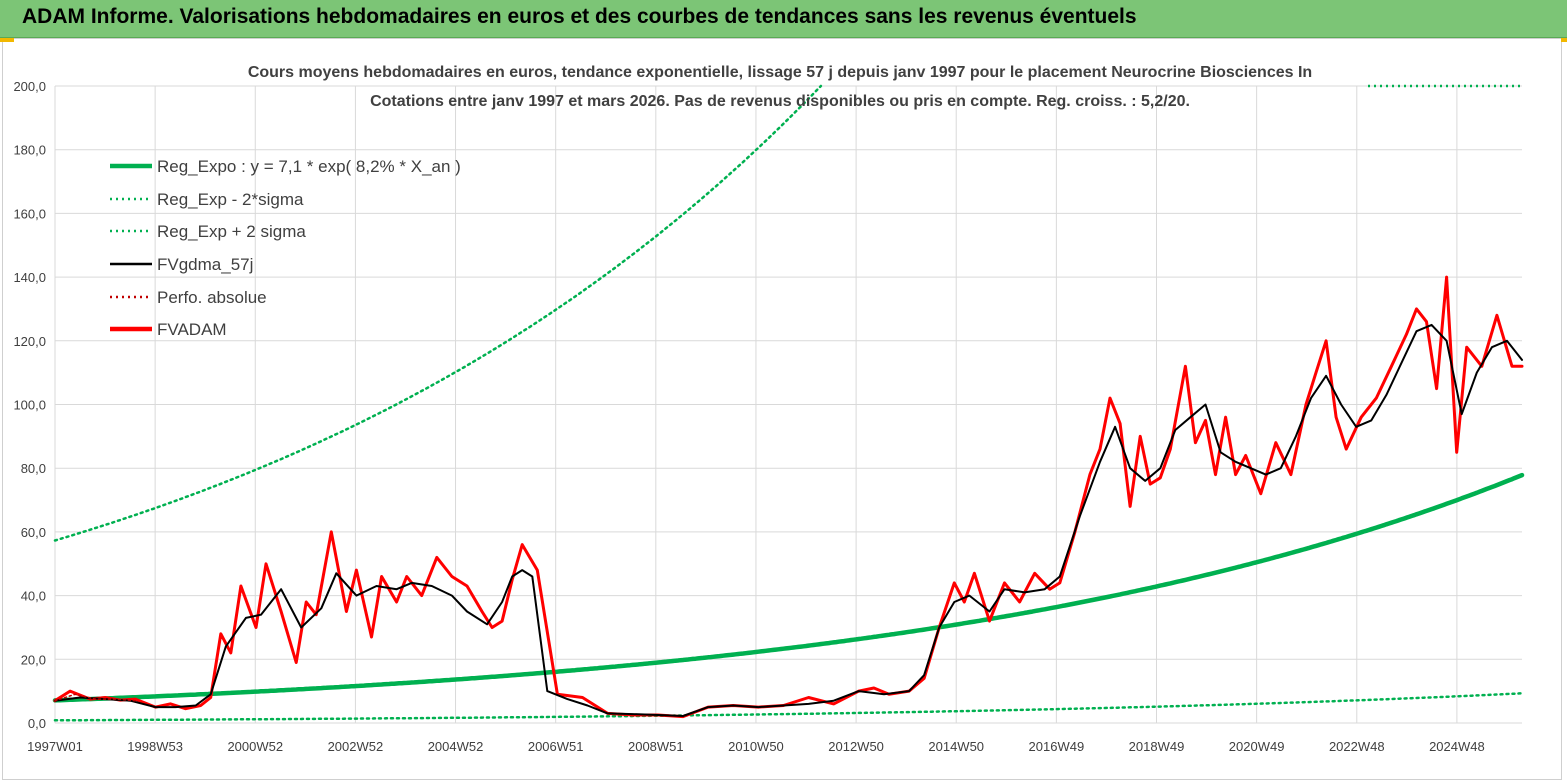  What do you see at coordinates (155, 746) in the screenshot?
I see `x-tick-label: 1998W53` at bounding box center [155, 746].